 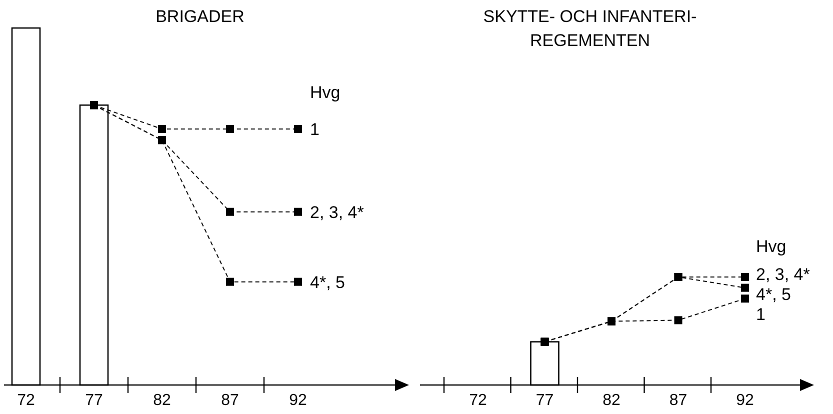 I want to click on chart-title: BRIGADER, so click(x=200, y=16).